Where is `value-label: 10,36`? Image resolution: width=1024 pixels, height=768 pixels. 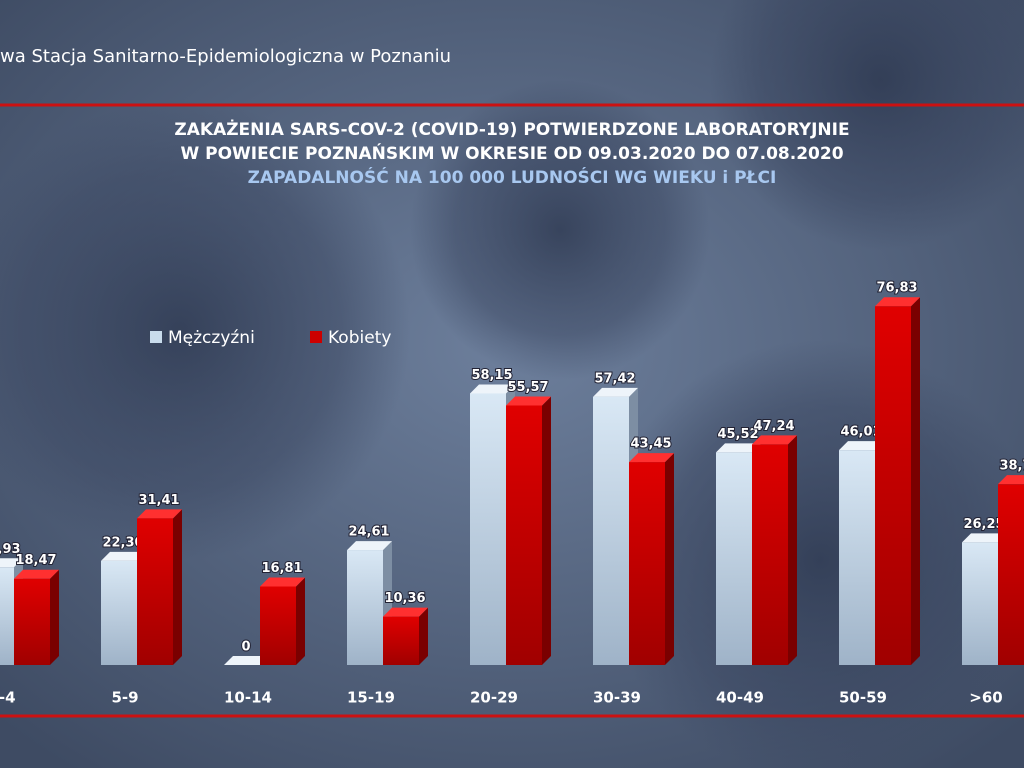 value-label: 10,36 is located at coordinates (404, 598).